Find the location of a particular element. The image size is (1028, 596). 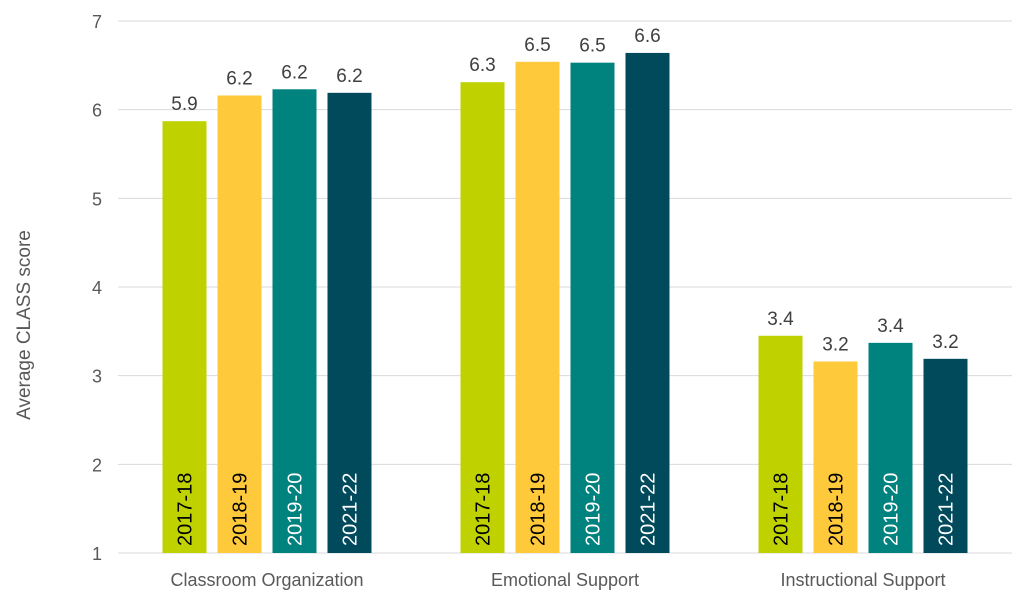

y-tick-label: 7 is located at coordinates (97, 22).